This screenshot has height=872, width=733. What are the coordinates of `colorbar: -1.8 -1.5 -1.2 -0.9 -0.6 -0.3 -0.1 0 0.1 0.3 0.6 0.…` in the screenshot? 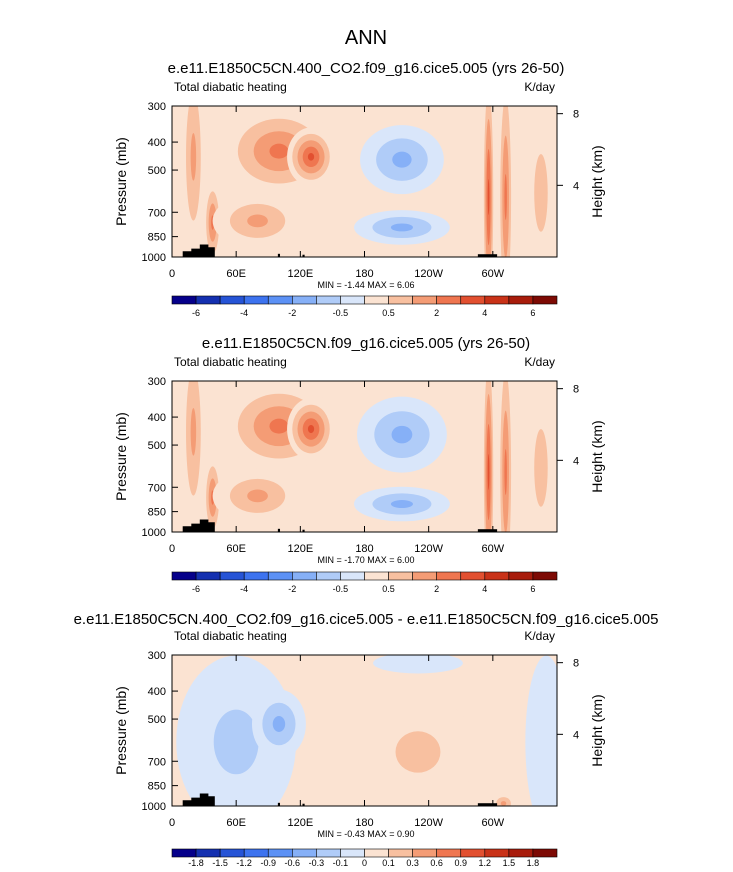 It's located at (364, 858).